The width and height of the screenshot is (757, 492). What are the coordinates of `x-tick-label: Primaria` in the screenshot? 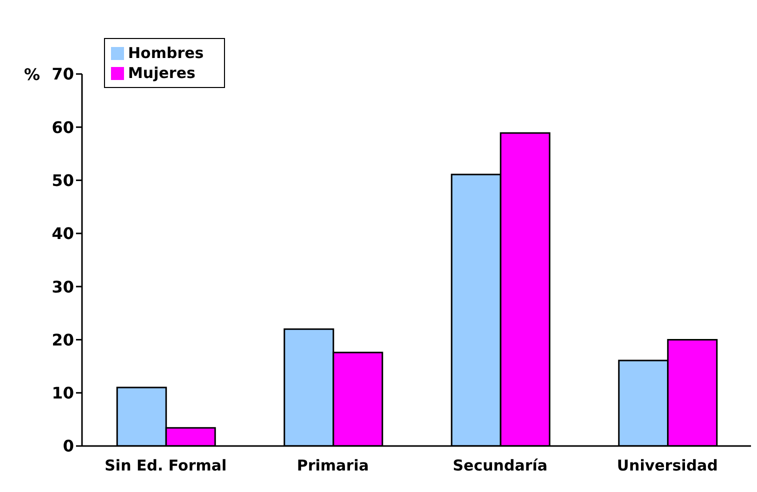 It's located at (332, 465).